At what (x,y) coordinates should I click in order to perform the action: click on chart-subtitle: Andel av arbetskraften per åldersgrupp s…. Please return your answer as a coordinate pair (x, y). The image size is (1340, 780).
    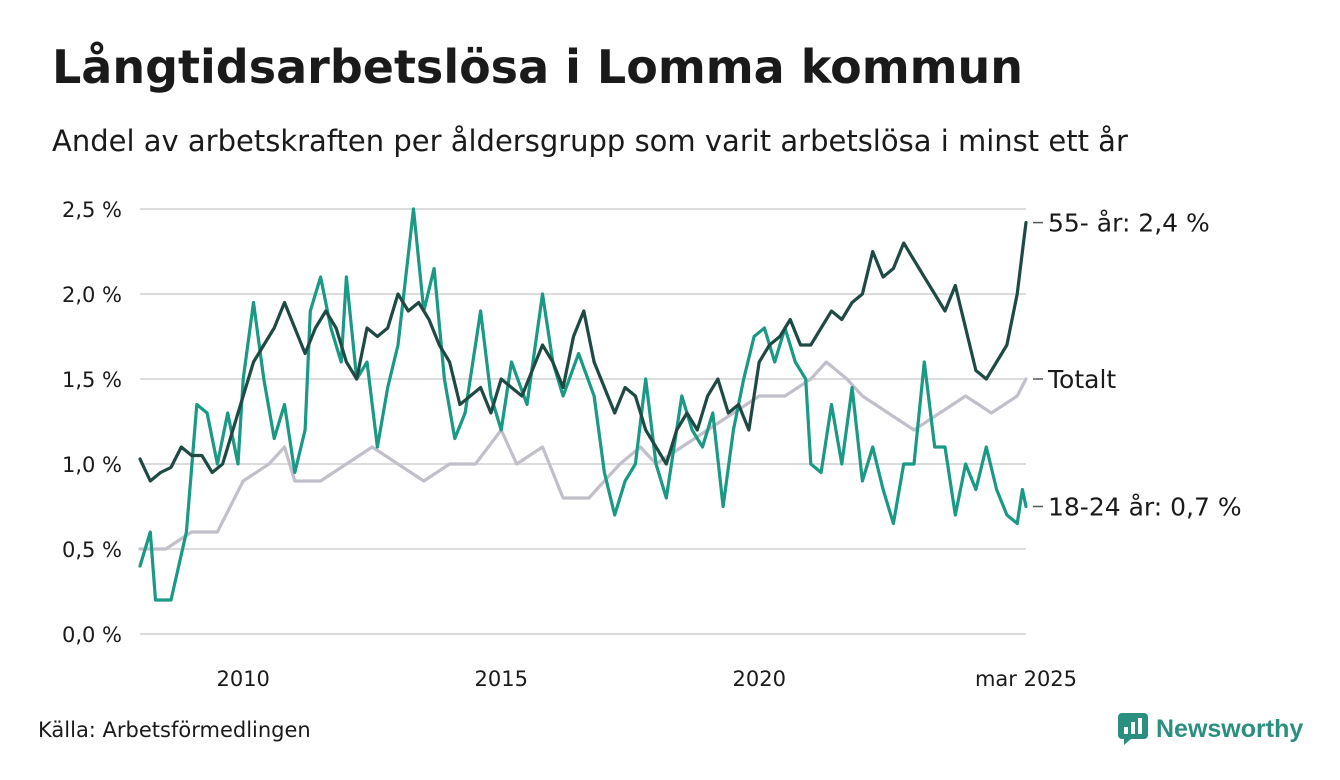
    Looking at the image, I should click on (590, 141).